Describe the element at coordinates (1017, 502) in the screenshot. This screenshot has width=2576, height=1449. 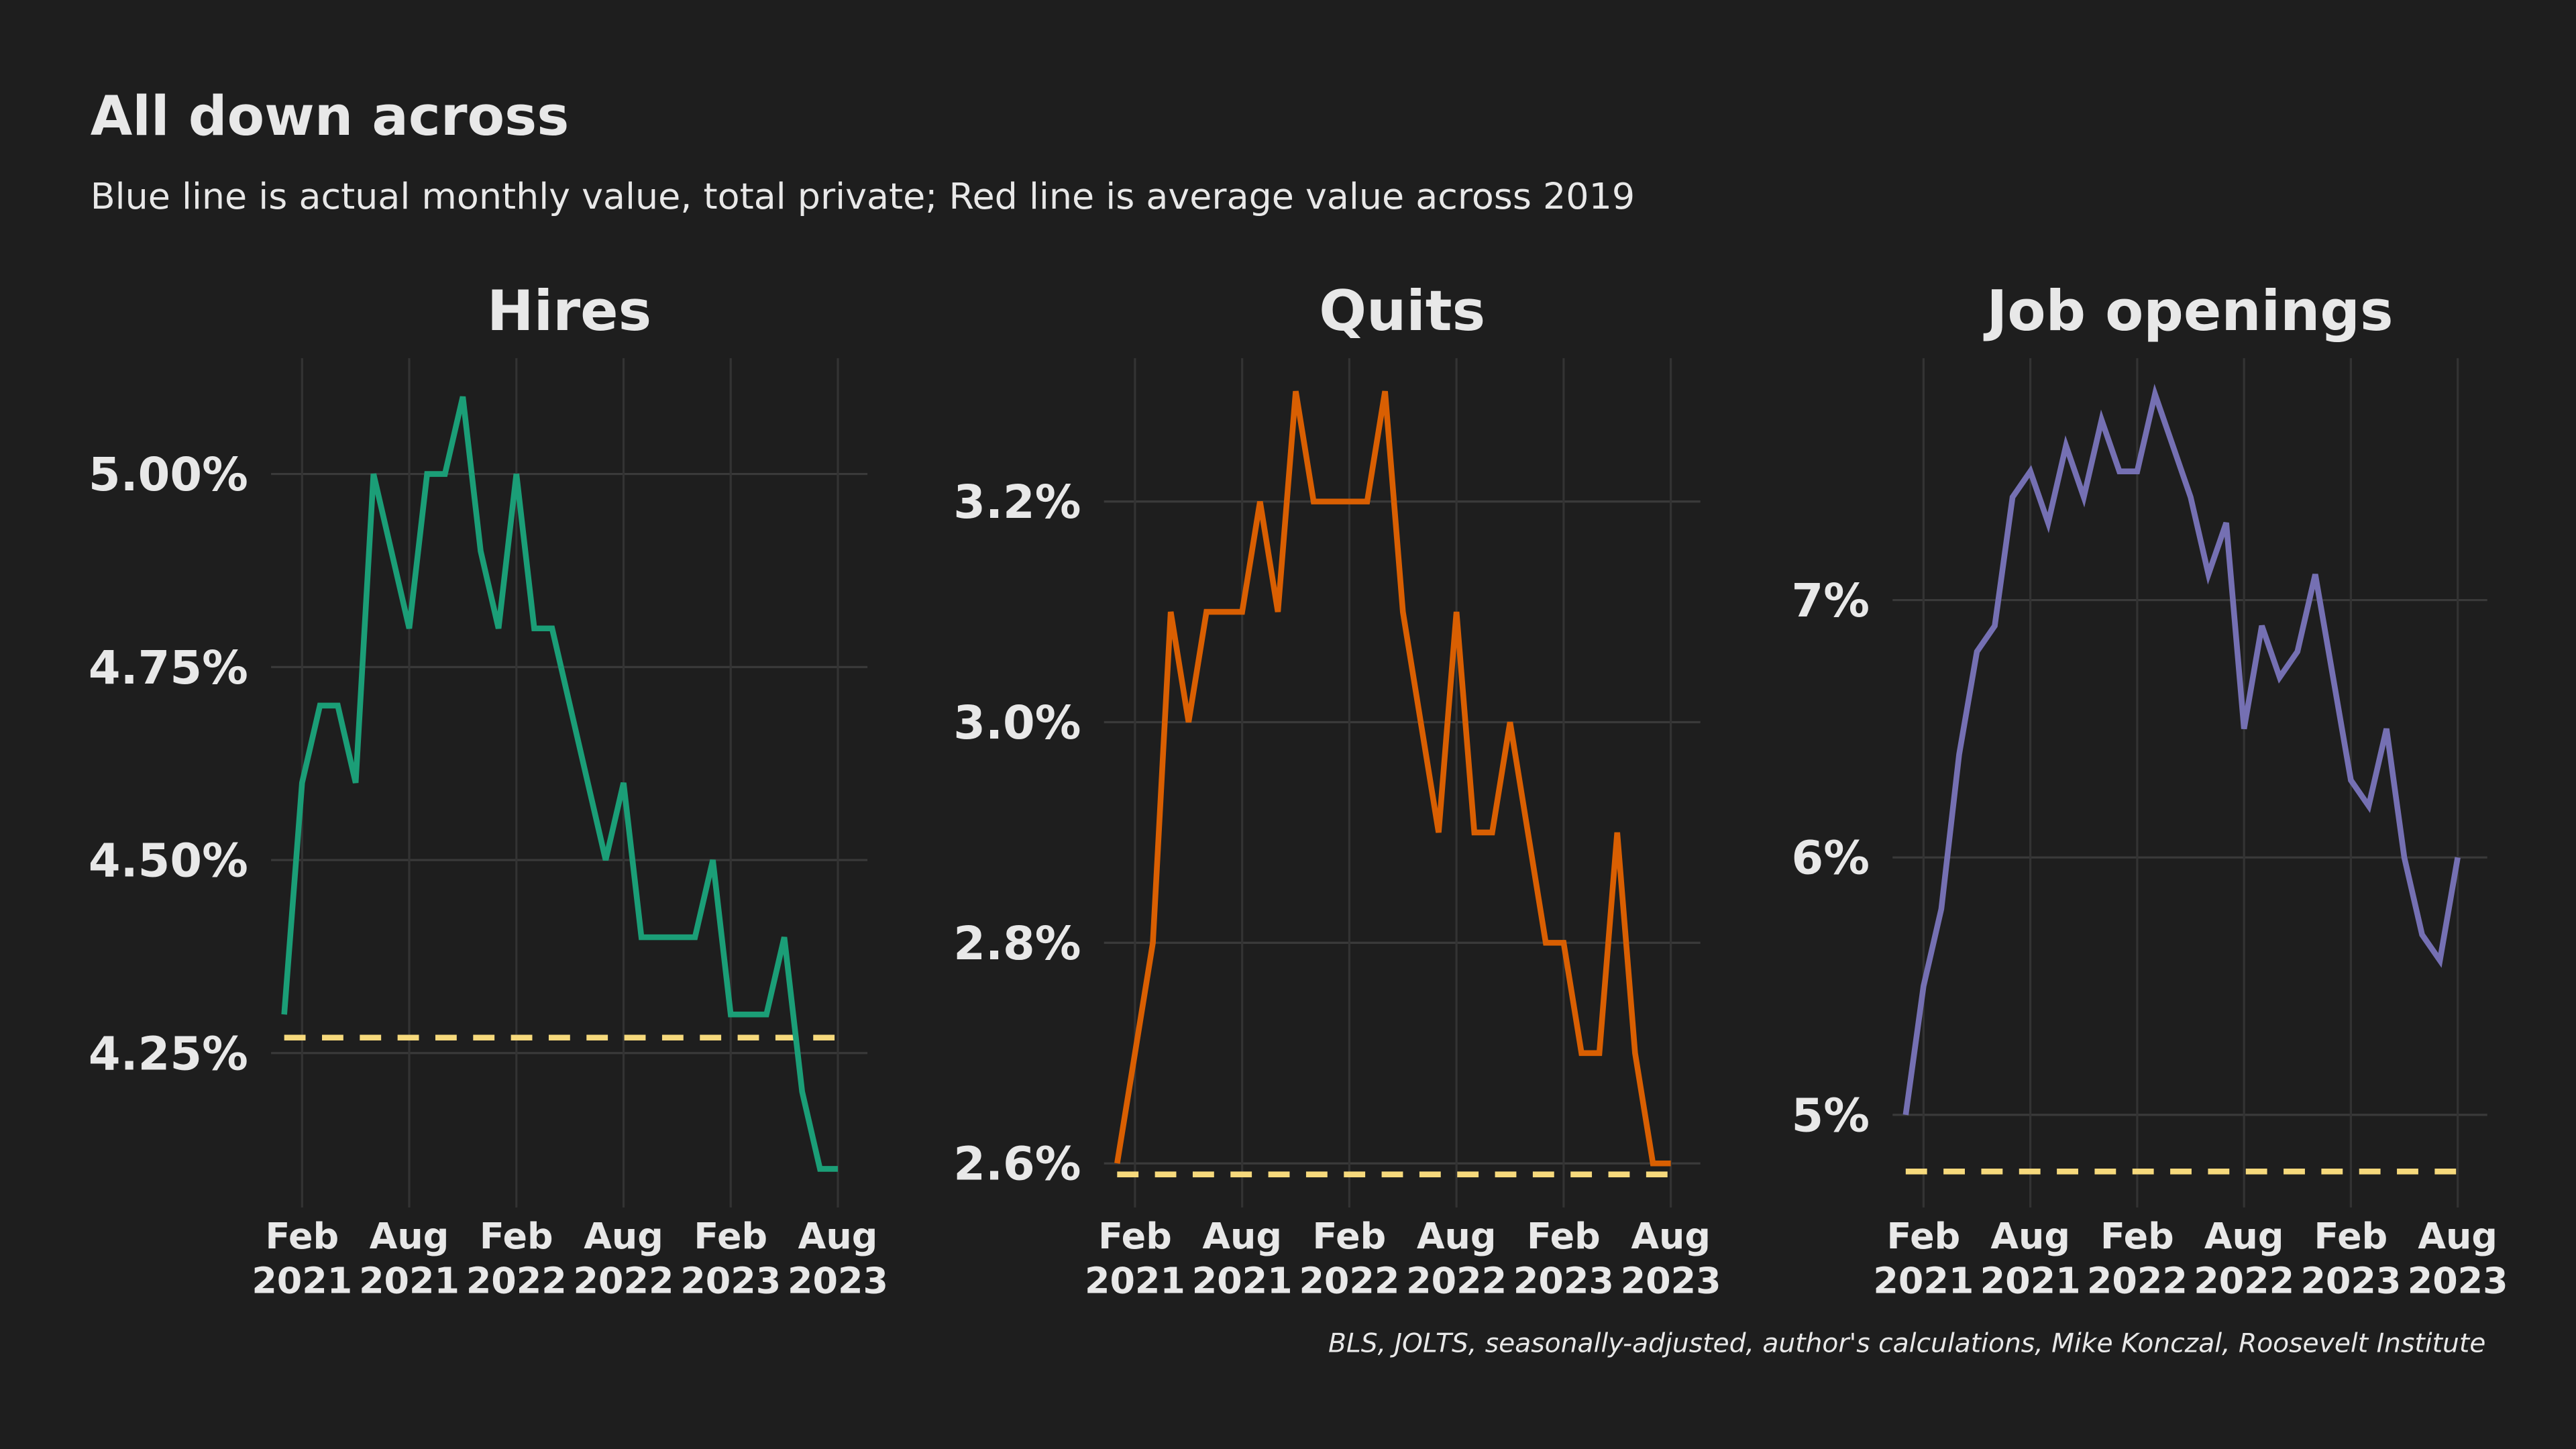
I see `y-tick-label: 3.2%` at that location.